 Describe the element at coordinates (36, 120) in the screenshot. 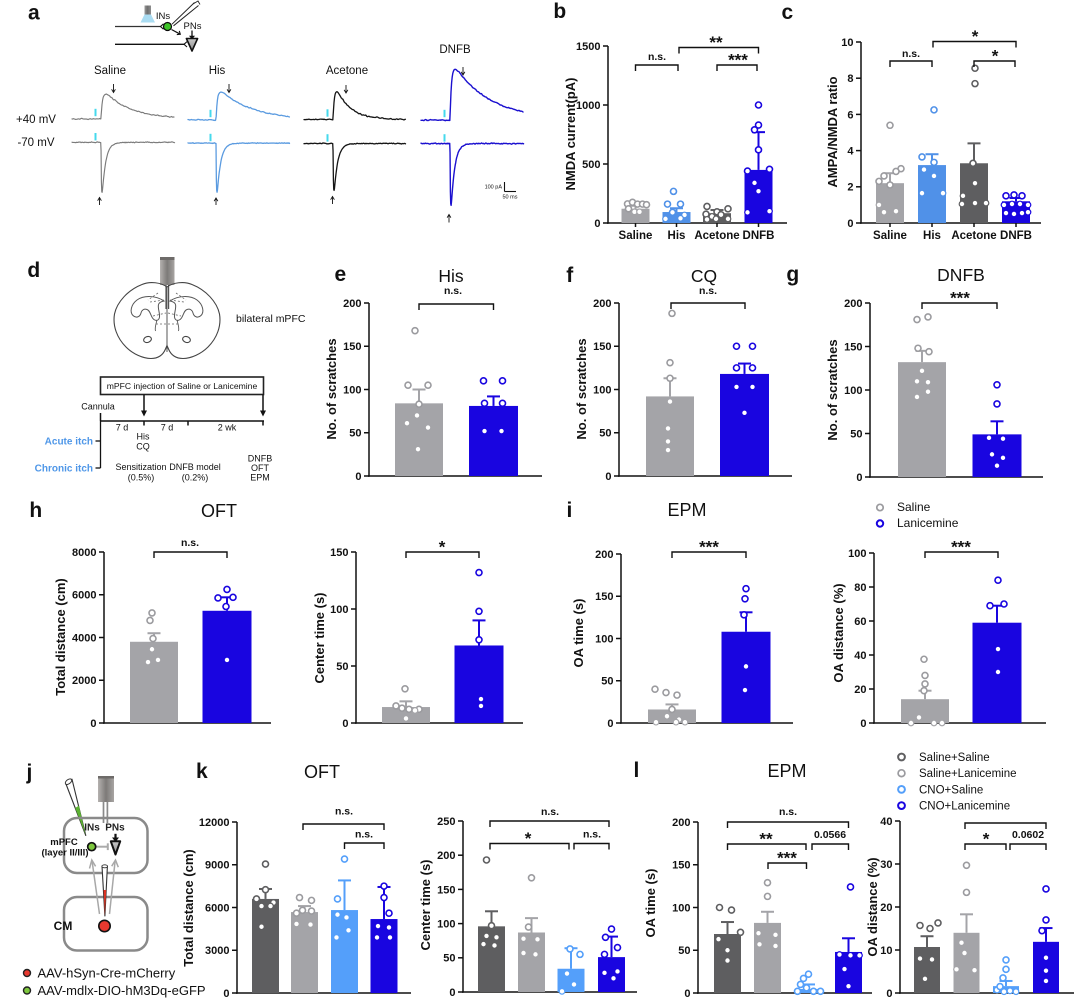

I see `svg-text: +40 mV` at that location.